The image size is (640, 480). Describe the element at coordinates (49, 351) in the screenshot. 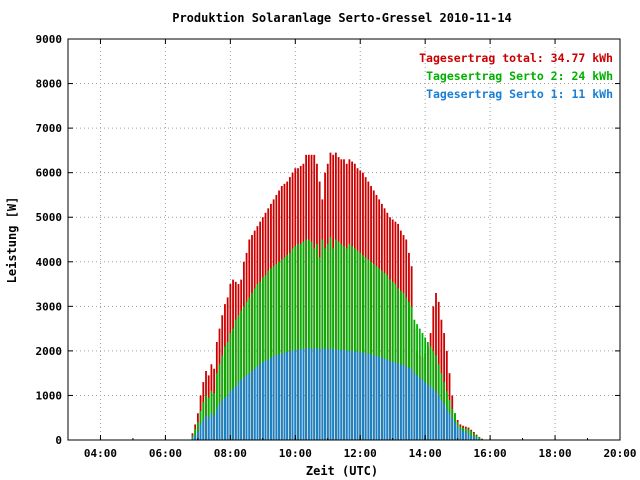

I see `y-tick-label: 2000` at that location.